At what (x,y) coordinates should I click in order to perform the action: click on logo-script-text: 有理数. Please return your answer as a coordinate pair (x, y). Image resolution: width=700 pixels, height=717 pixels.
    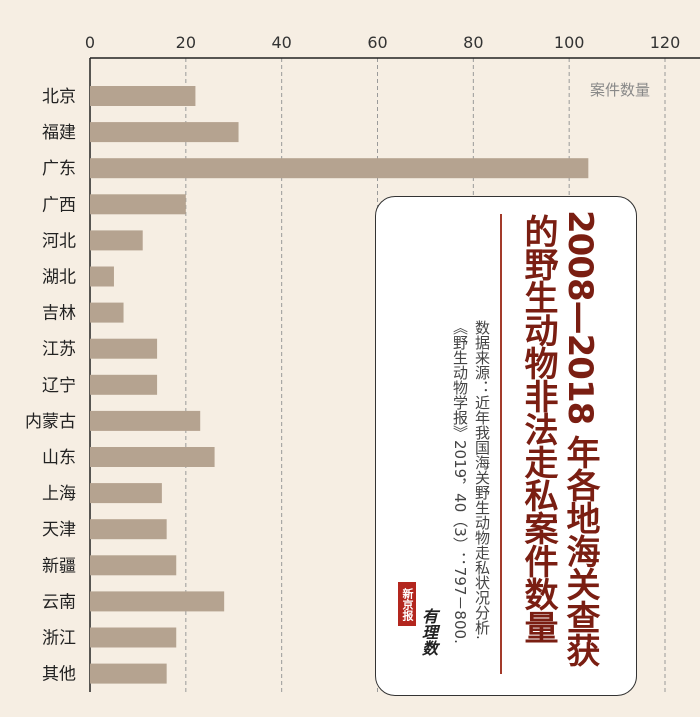
    Looking at the image, I should click on (428, 632).